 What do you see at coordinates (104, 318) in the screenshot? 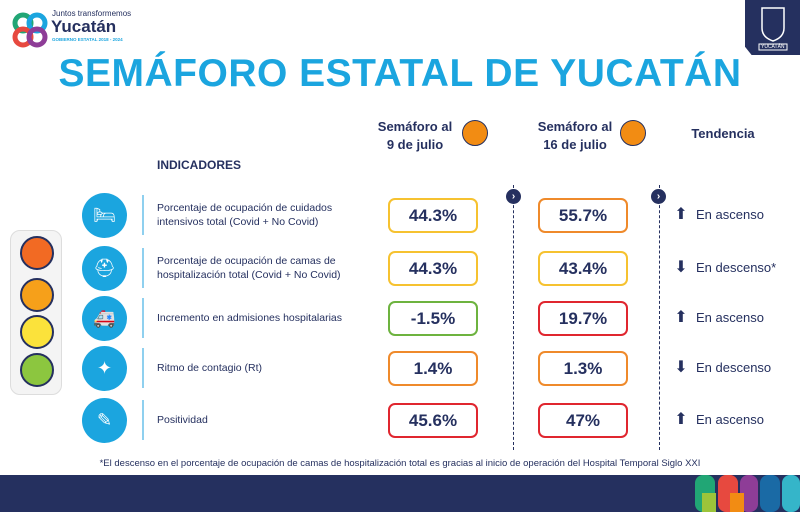
I see `ambulance-icon: 🚑` at bounding box center [104, 318].